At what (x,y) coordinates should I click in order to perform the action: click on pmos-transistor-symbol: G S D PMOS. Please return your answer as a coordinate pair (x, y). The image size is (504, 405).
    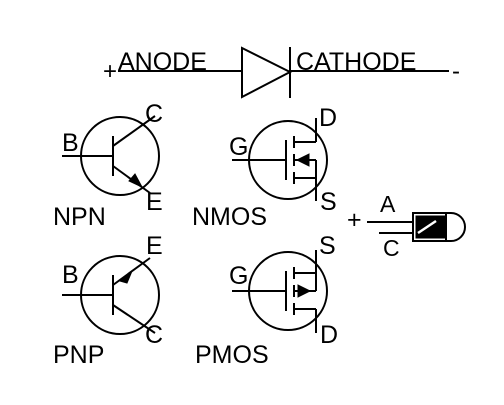
    Looking at the image, I should click on (266, 300).